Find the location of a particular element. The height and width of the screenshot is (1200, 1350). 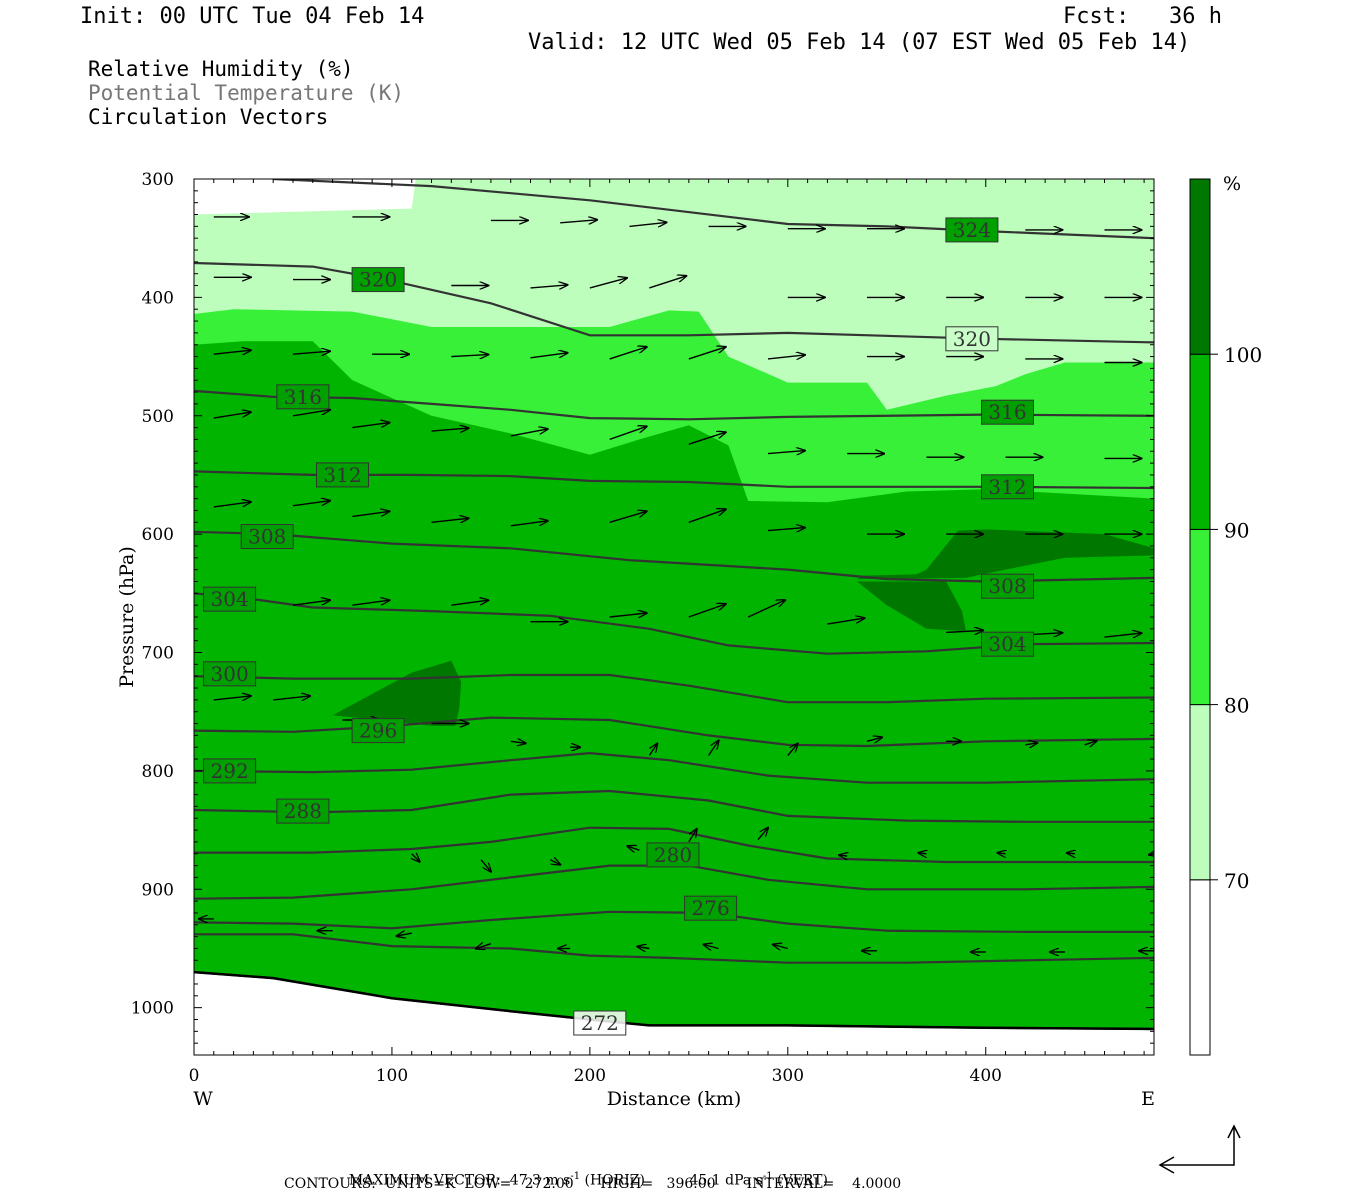

x-tick-label: 300 is located at coordinates (788, 1076).